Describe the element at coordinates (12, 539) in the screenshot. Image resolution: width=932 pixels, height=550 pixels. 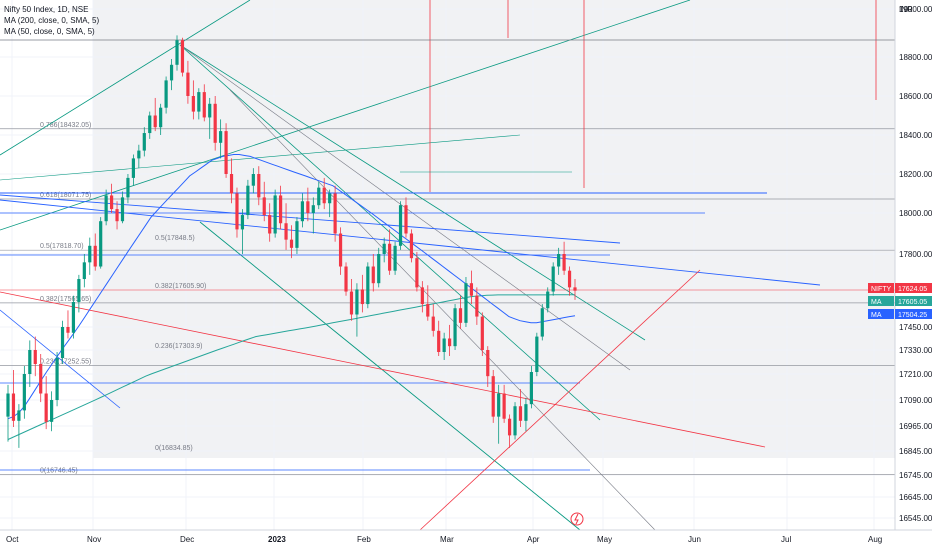
I see `x-tick-label: Oct` at that location.